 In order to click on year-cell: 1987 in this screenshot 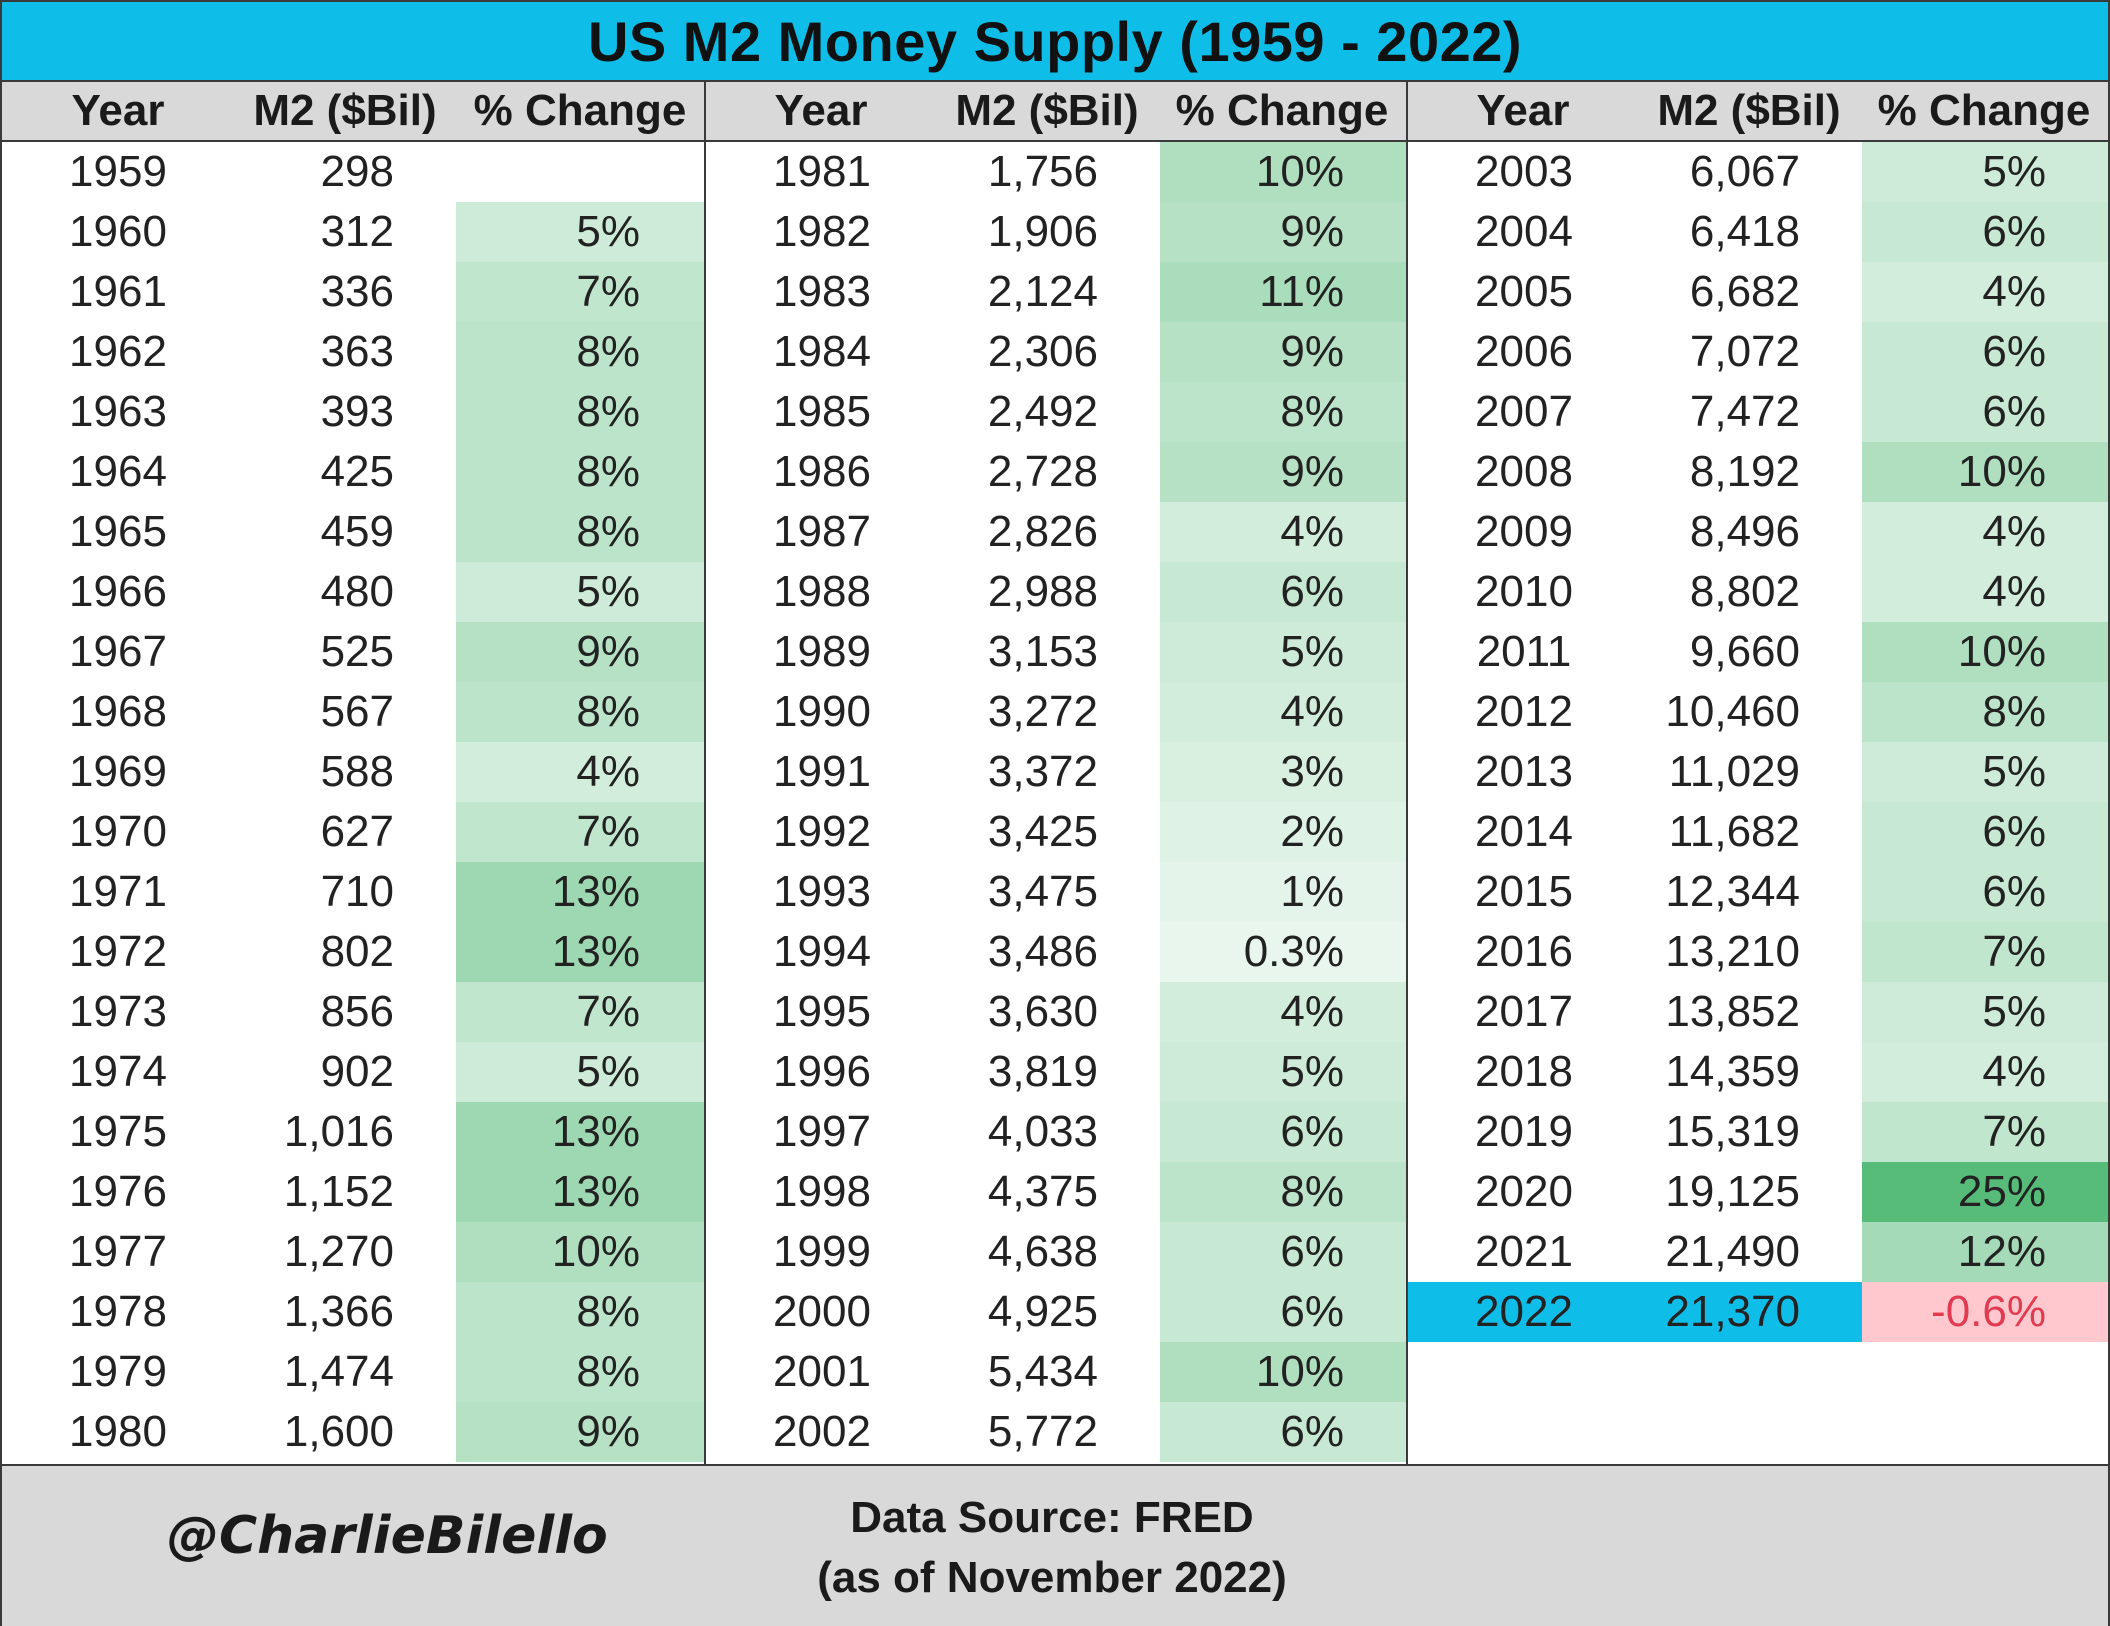, I will do `click(822, 531)`.